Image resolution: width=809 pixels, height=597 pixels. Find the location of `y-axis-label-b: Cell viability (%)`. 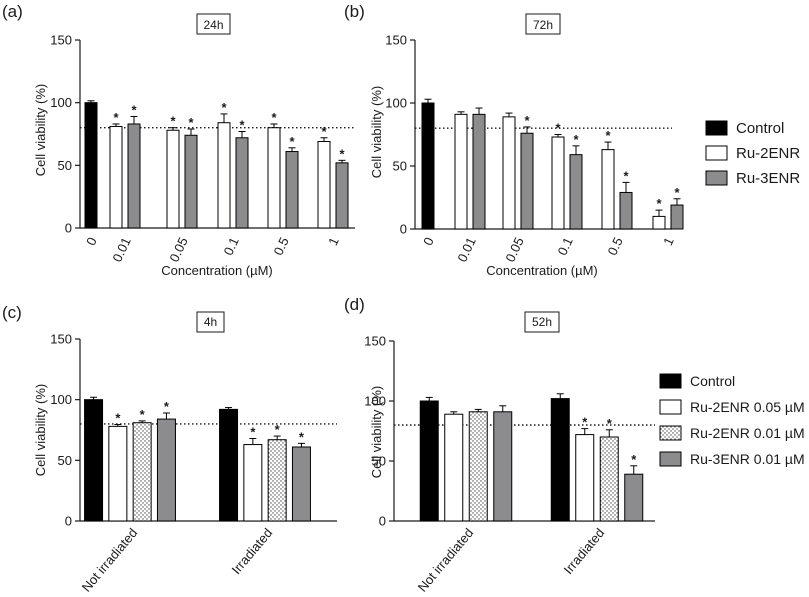

y-axis-label-b: Cell viability (%) is located at coordinates (376, 132).